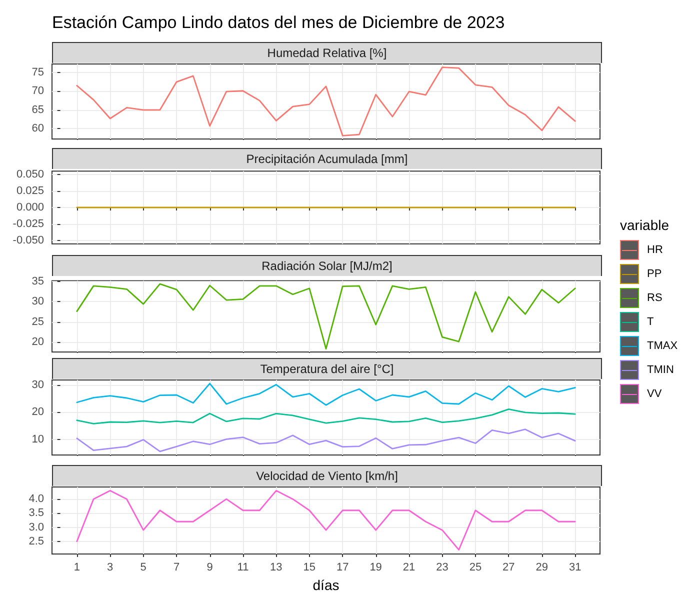 This screenshot has height=596, width=688. What do you see at coordinates (38, 322) in the screenshot?
I see `y-tick-label: 25` at bounding box center [38, 322].